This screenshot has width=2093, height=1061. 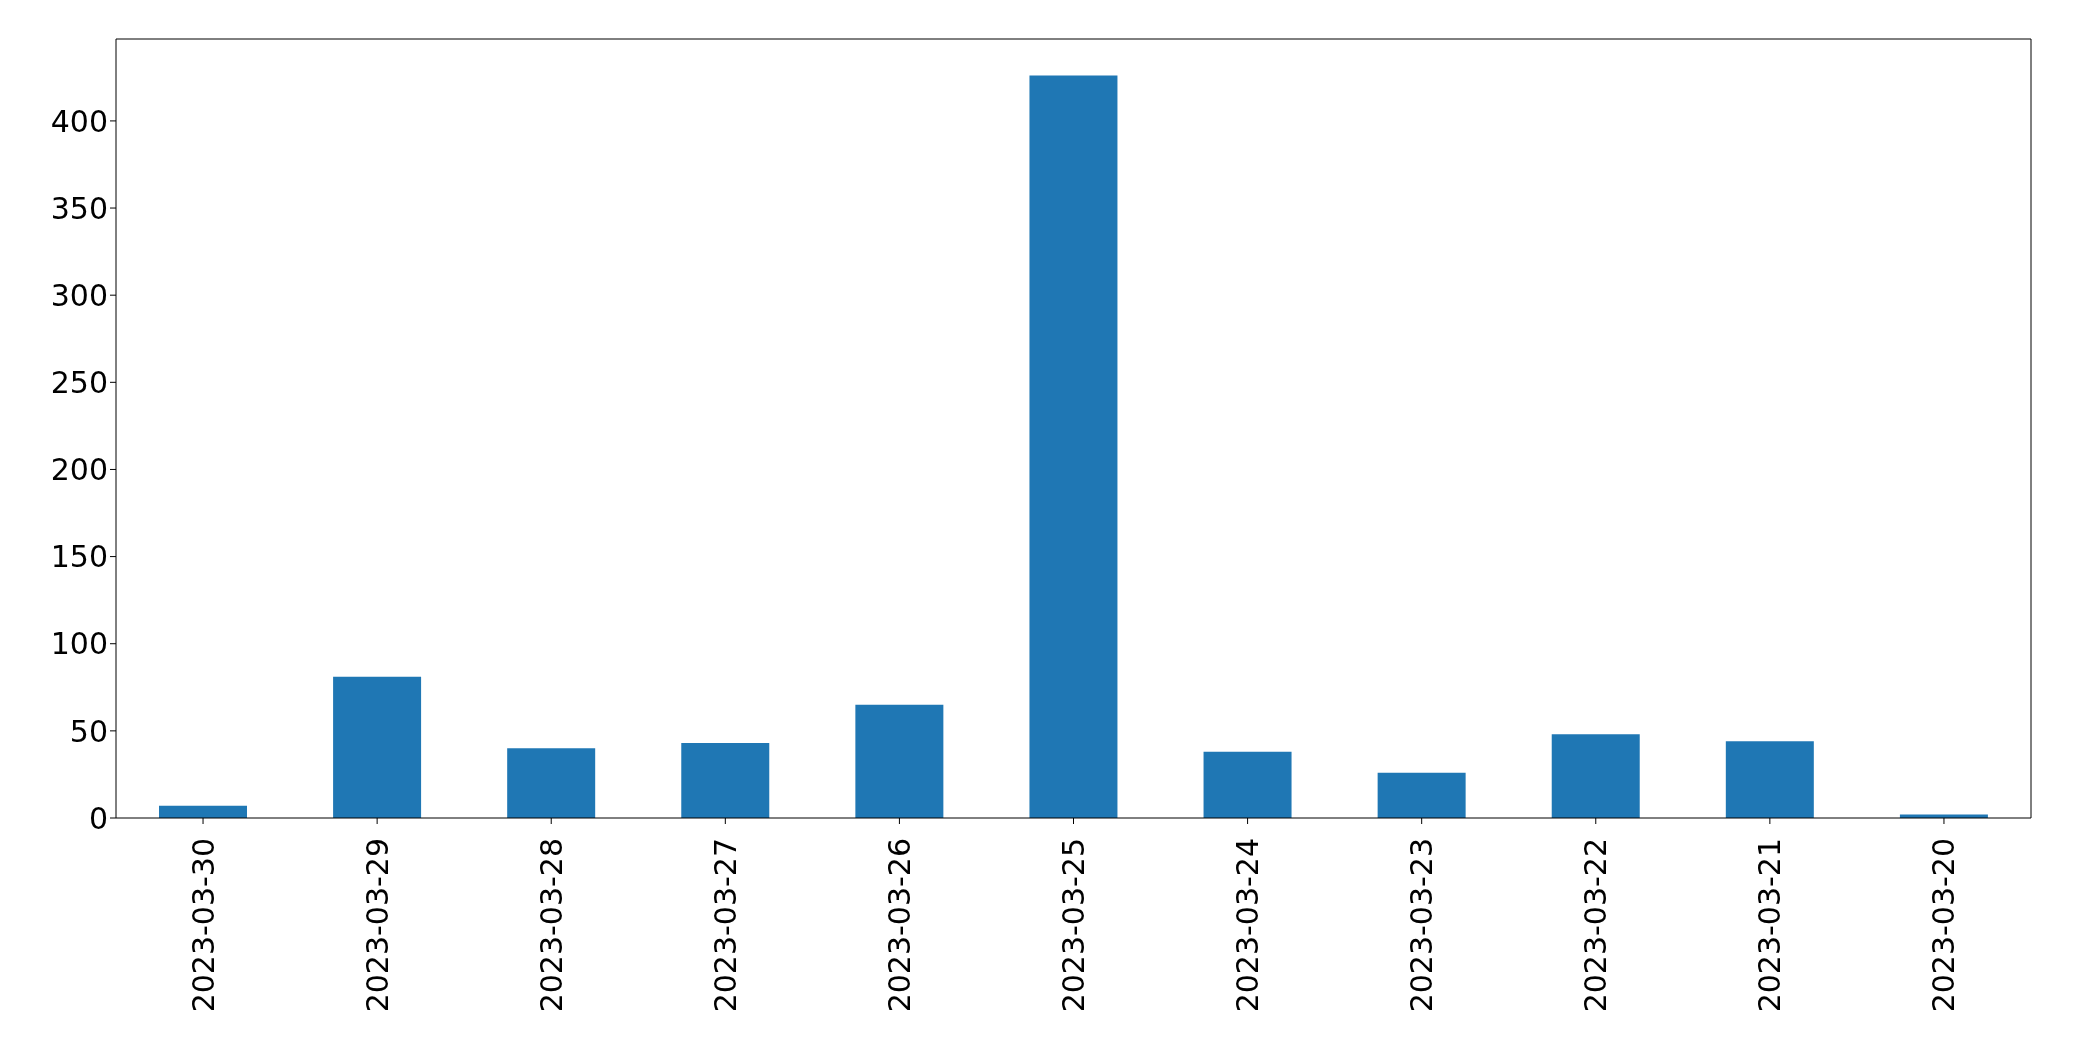 What do you see at coordinates (1596, 925) in the screenshot?
I see `x-tick-label: 2023-03-22` at bounding box center [1596, 925].